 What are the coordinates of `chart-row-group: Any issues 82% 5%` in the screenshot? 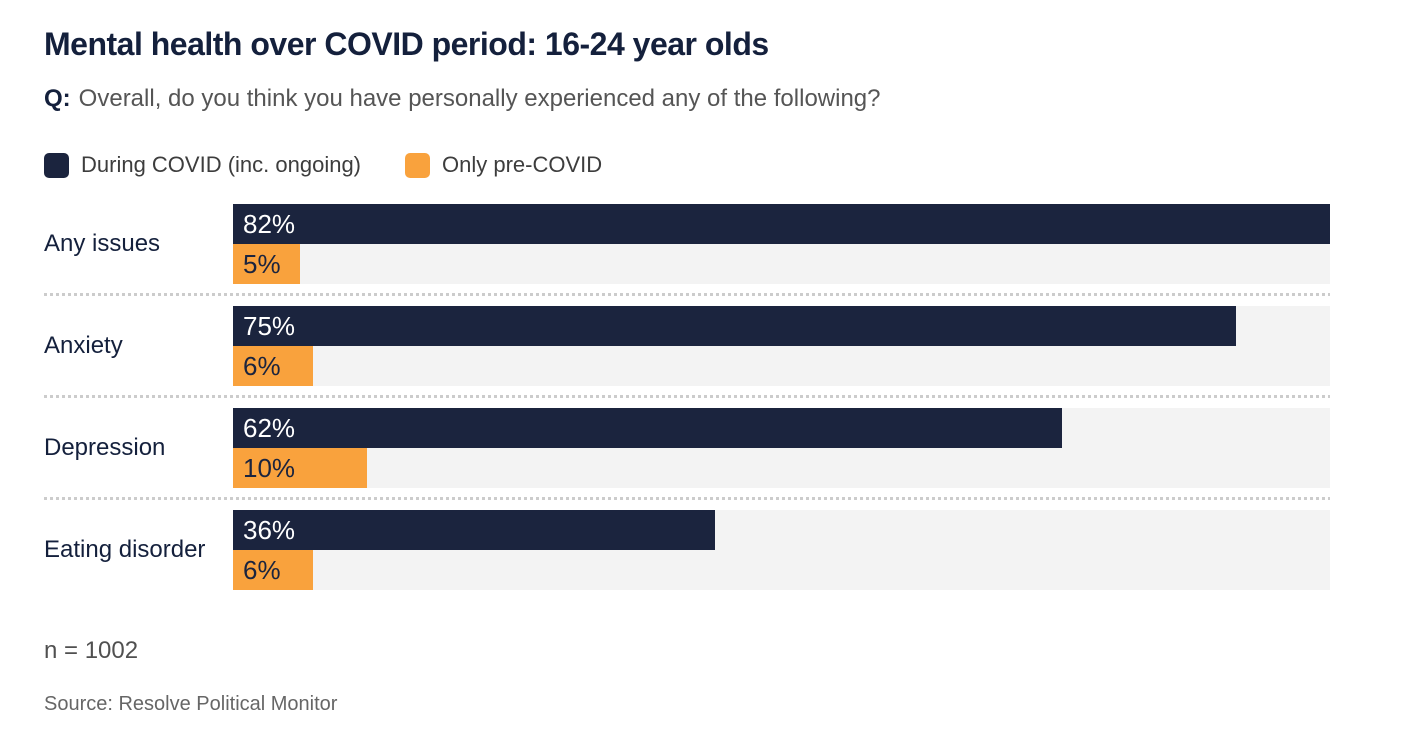 It's located at (687, 244).